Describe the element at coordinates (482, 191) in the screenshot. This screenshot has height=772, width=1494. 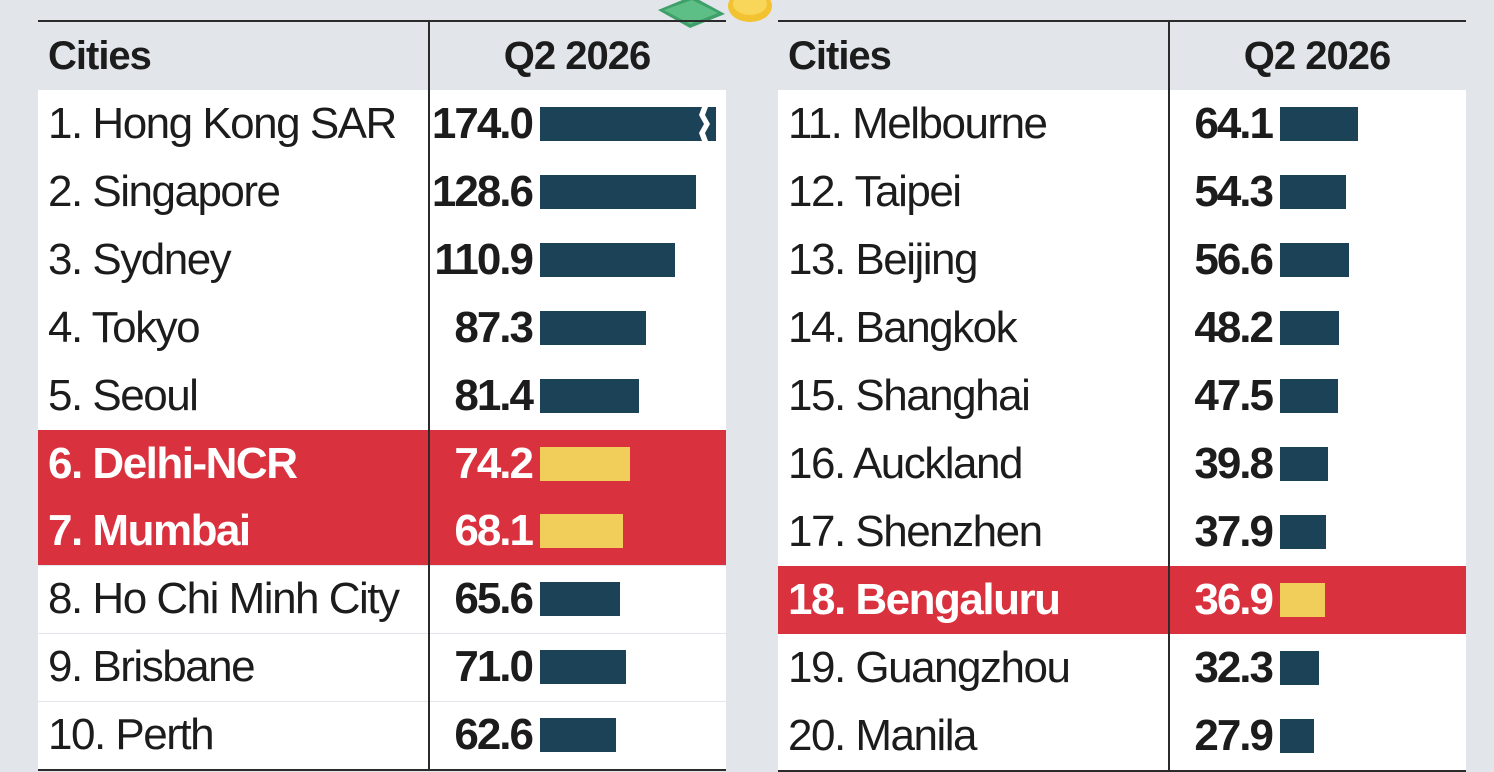
I see `value-label: 128.6` at that location.